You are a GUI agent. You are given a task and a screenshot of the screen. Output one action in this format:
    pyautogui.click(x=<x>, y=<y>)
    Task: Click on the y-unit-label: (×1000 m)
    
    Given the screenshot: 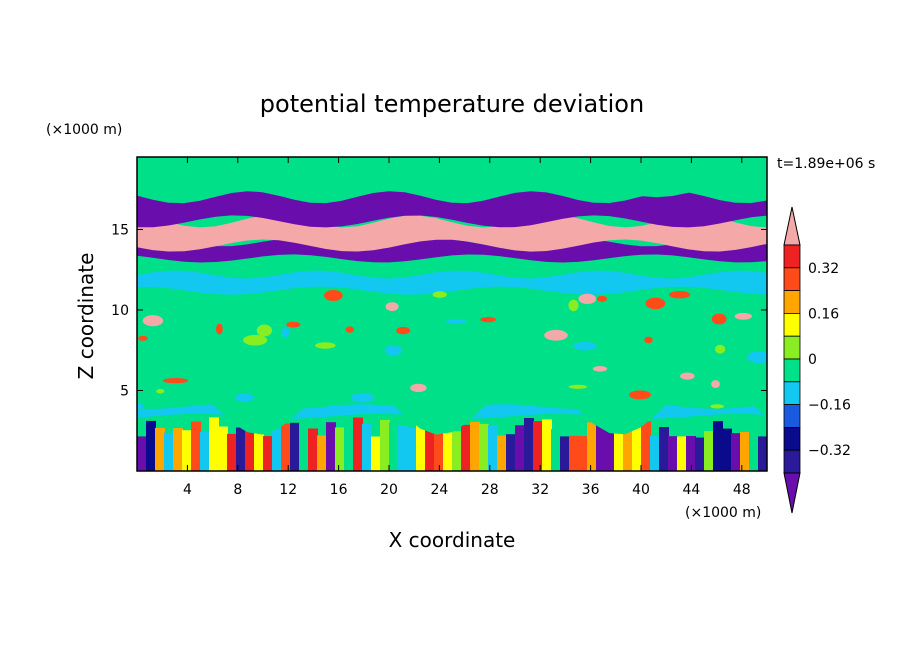 What is the action you would take?
    pyautogui.click(x=84, y=130)
    